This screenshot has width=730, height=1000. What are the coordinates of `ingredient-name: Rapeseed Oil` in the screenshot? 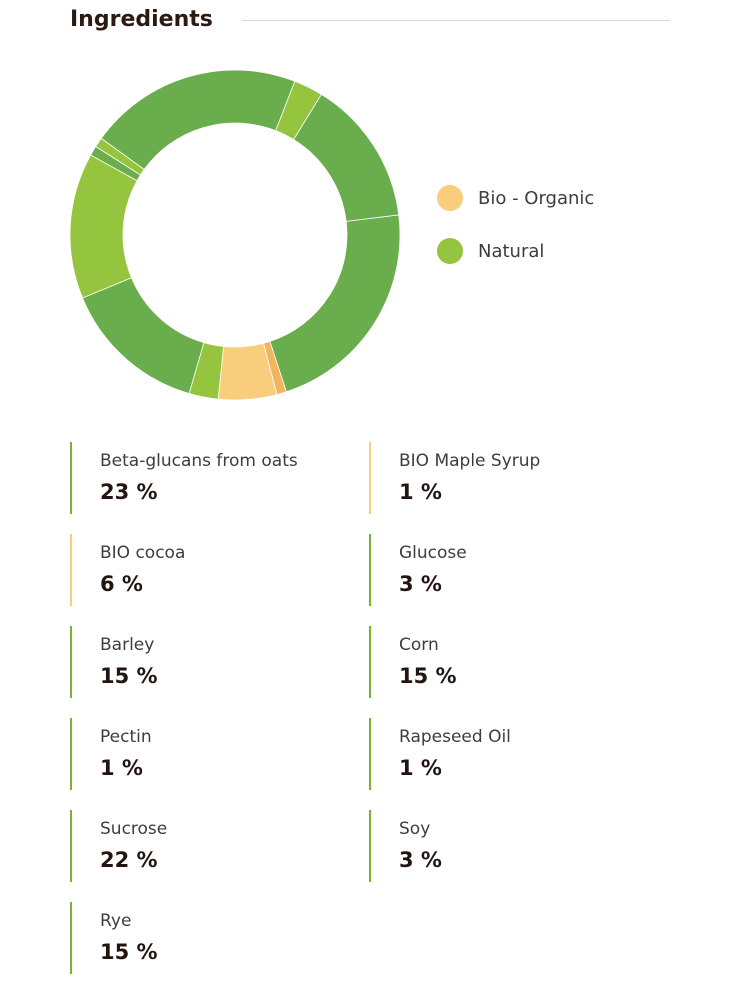 It's located at (455, 737).